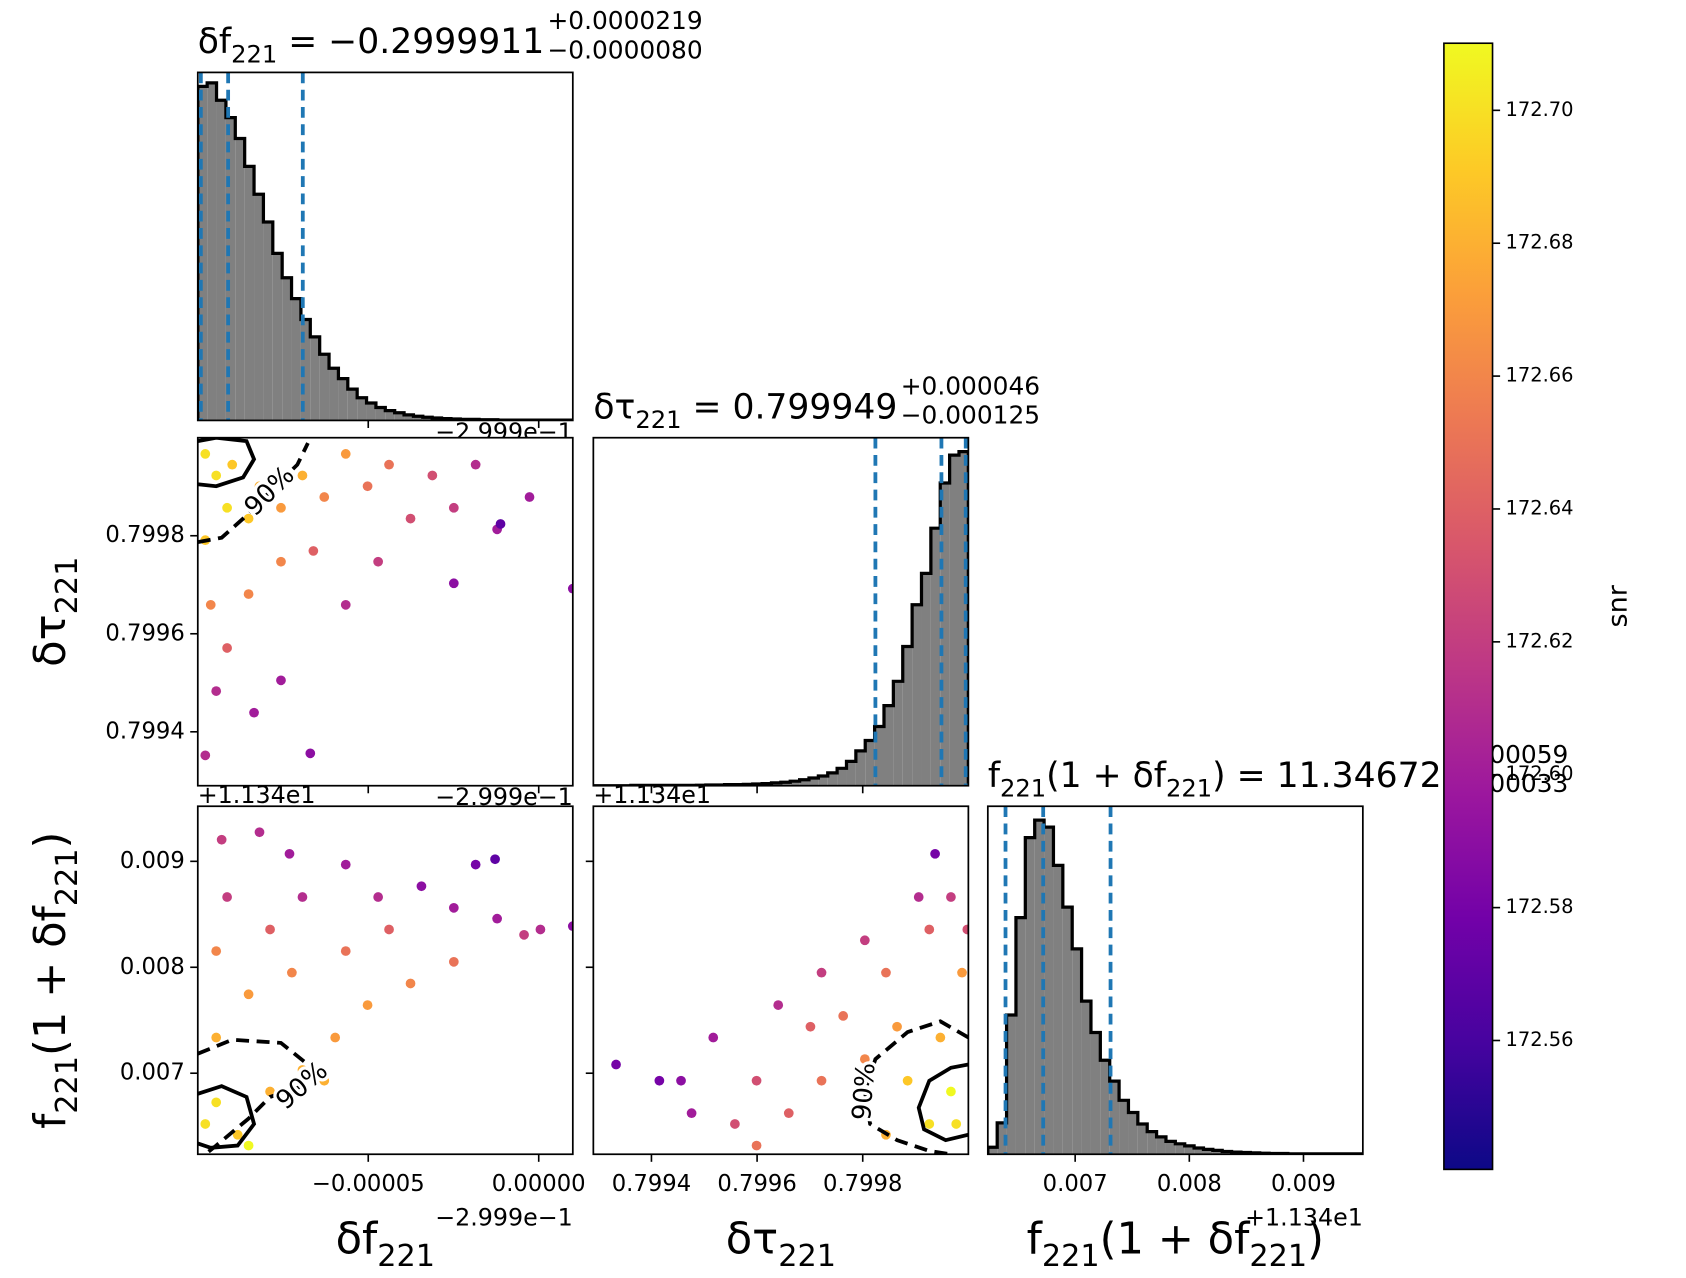 This screenshot has height=1278, width=1686. I want to click on text-segment: δτ, so click(614, 407).